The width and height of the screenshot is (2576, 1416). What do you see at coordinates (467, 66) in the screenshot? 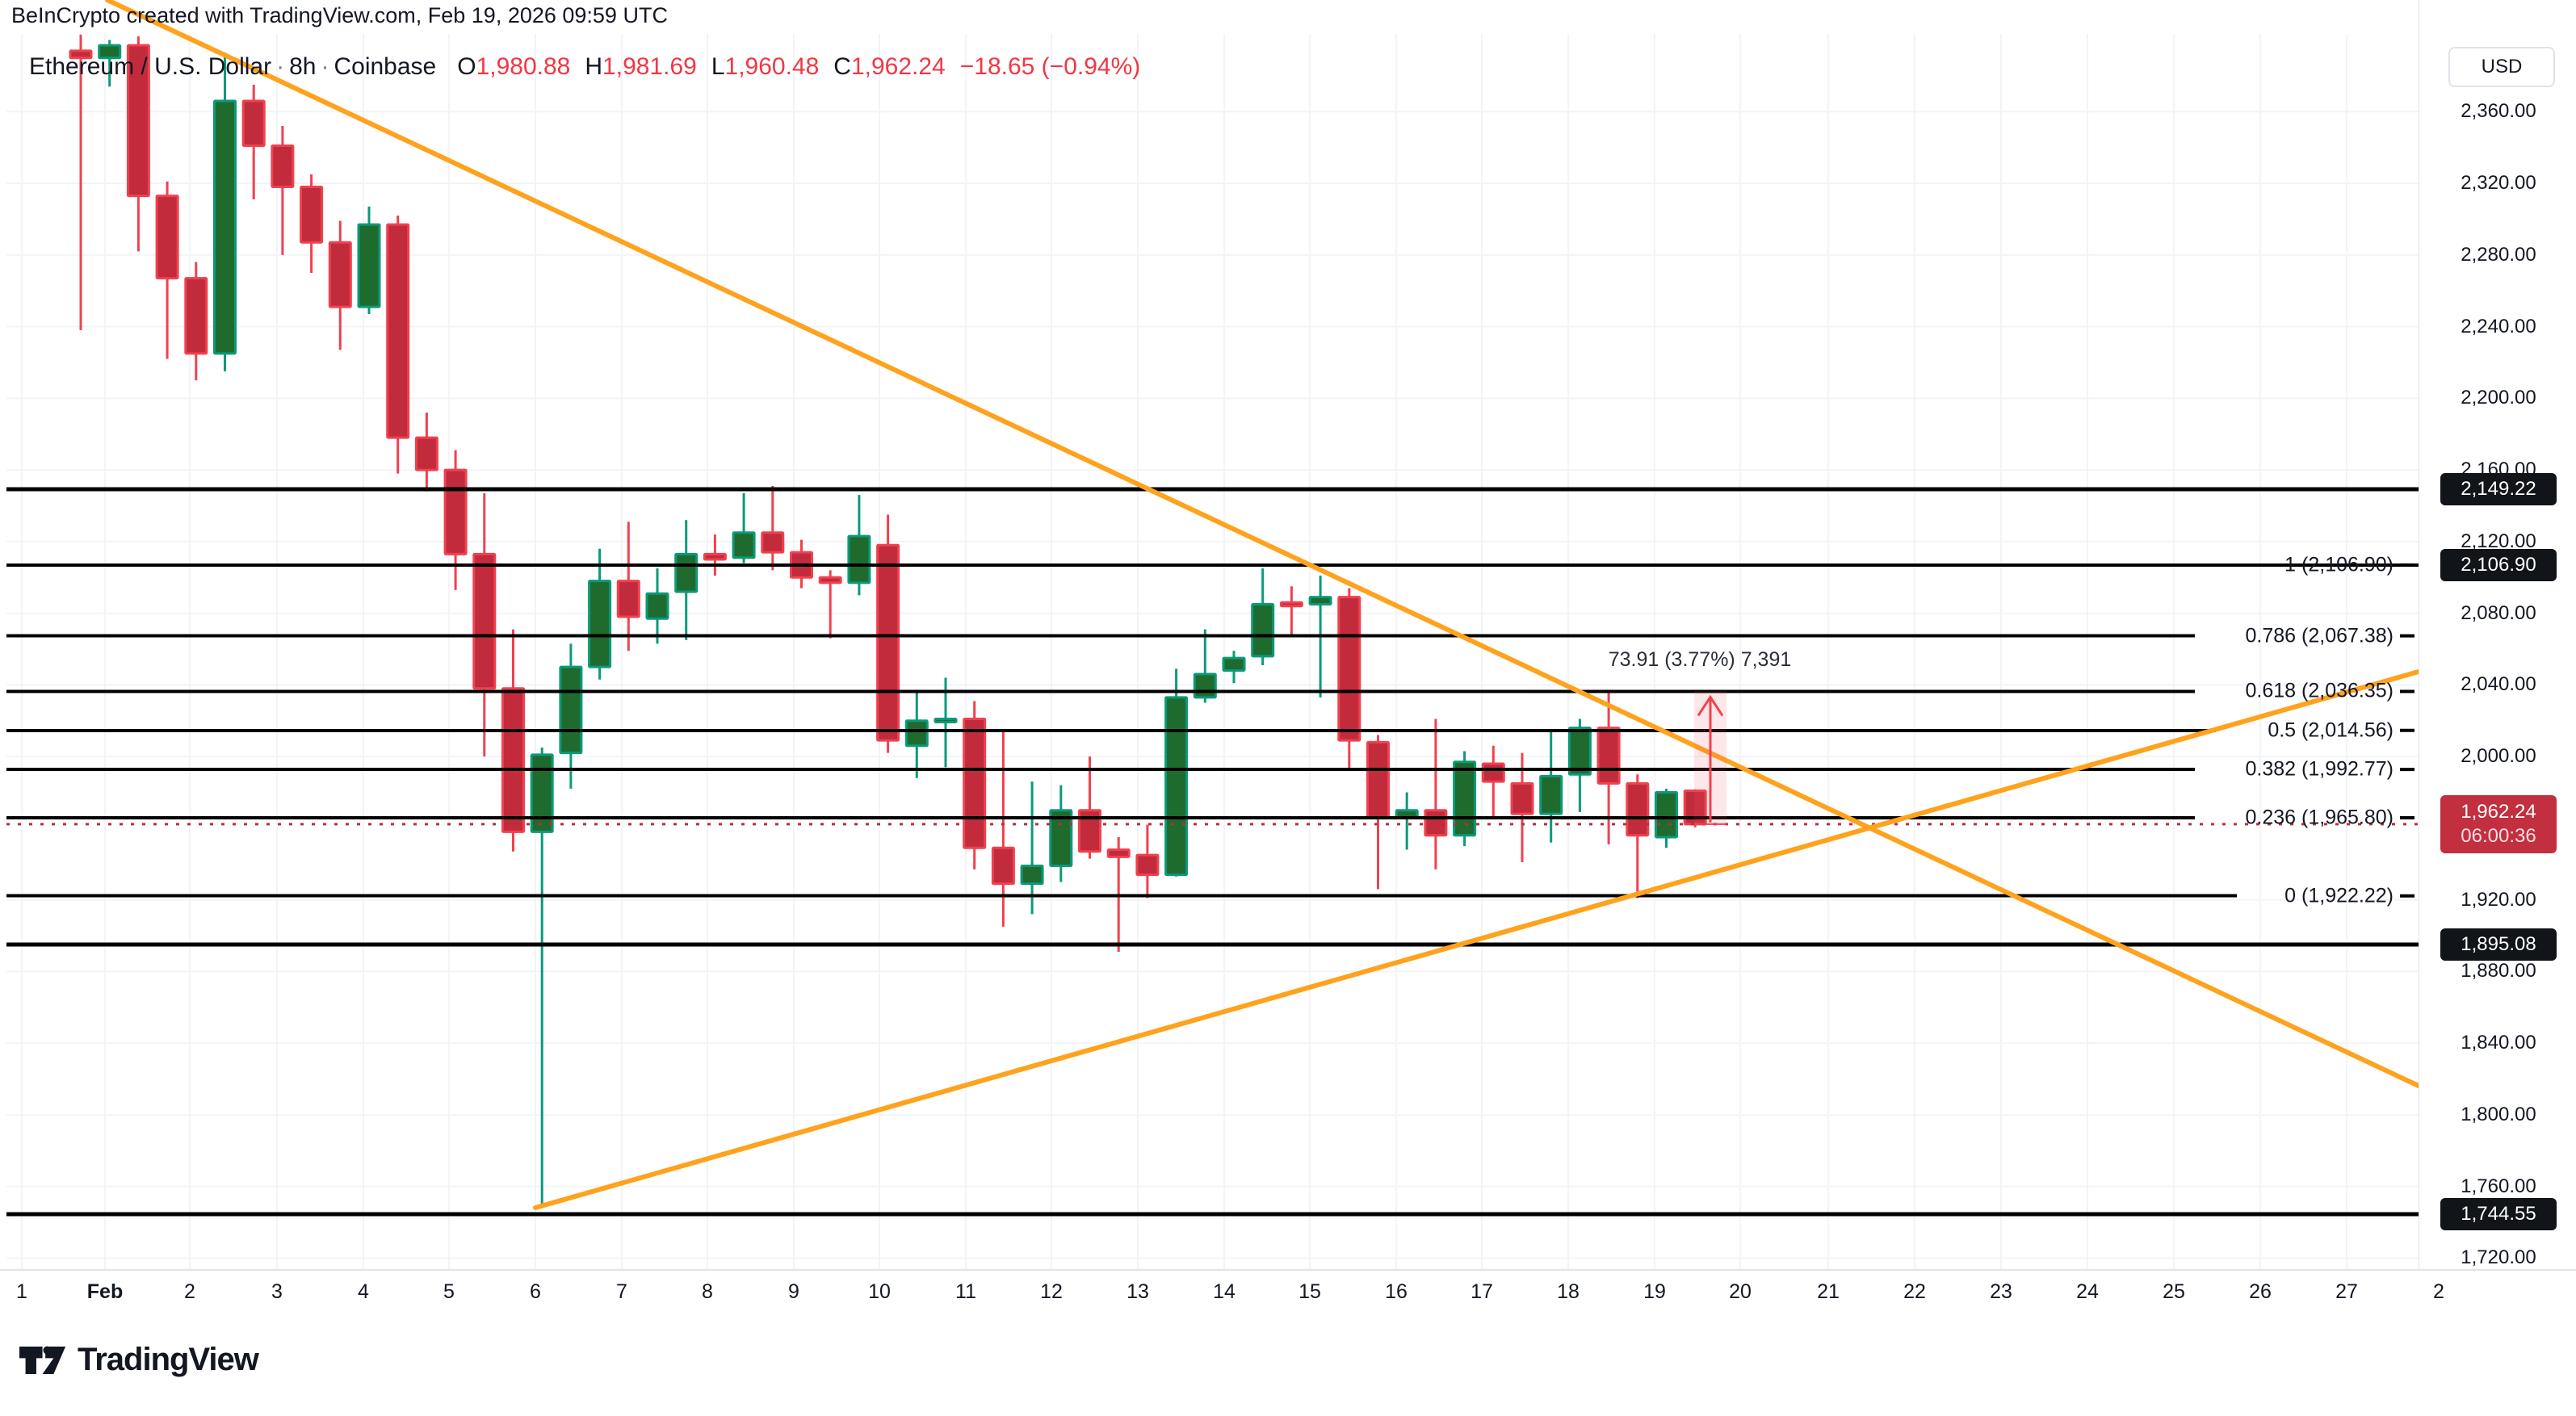
I see `open-label: O` at bounding box center [467, 66].